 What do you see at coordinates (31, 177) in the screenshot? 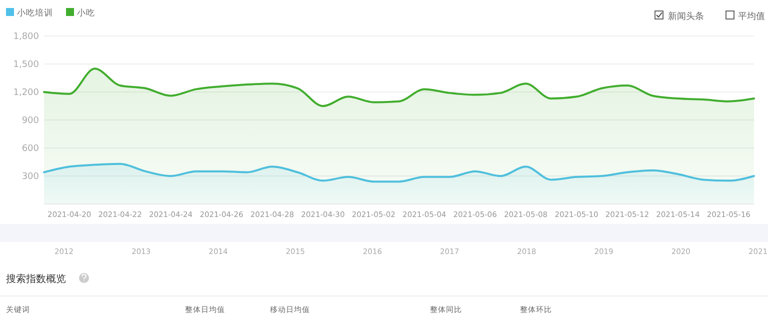
I see `y-tick-label: 300` at bounding box center [31, 177].